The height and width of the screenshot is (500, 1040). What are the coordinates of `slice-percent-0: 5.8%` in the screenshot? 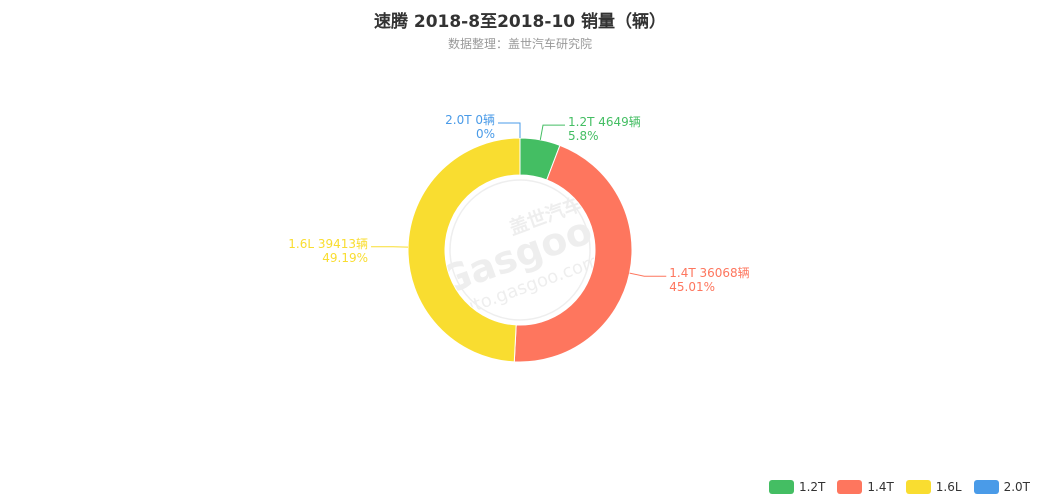 It's located at (583, 136).